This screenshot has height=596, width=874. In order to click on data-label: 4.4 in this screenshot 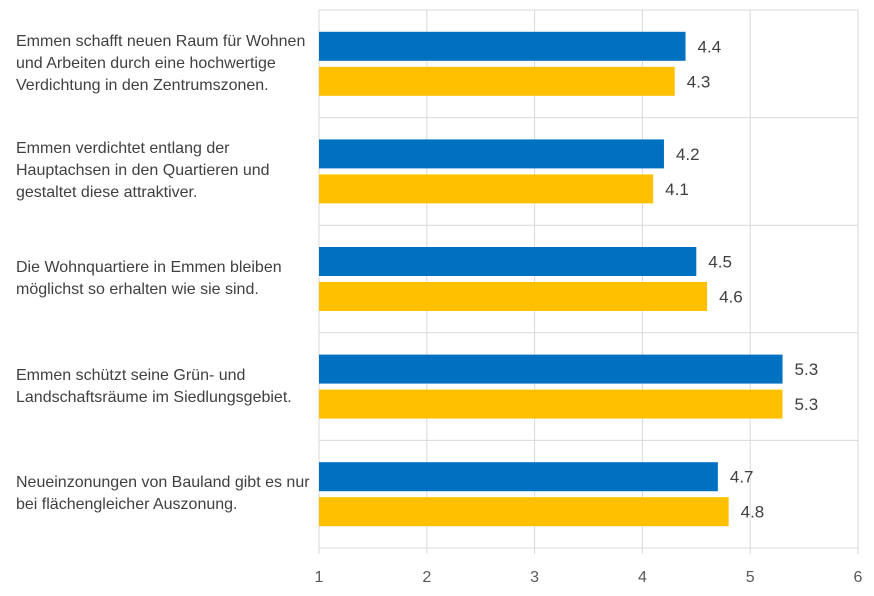, I will do `click(710, 46)`.